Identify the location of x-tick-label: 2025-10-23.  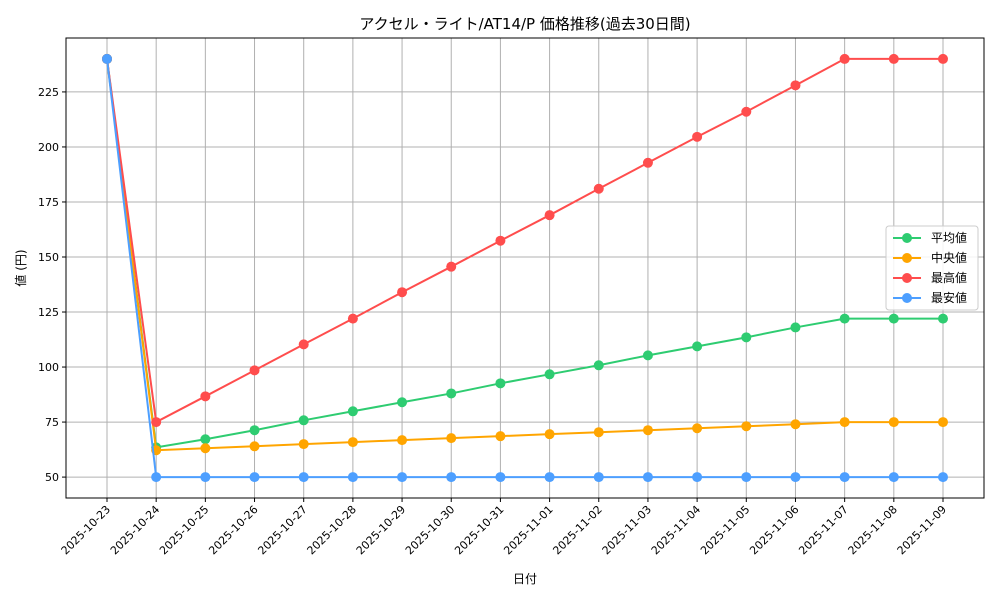
(86, 530).